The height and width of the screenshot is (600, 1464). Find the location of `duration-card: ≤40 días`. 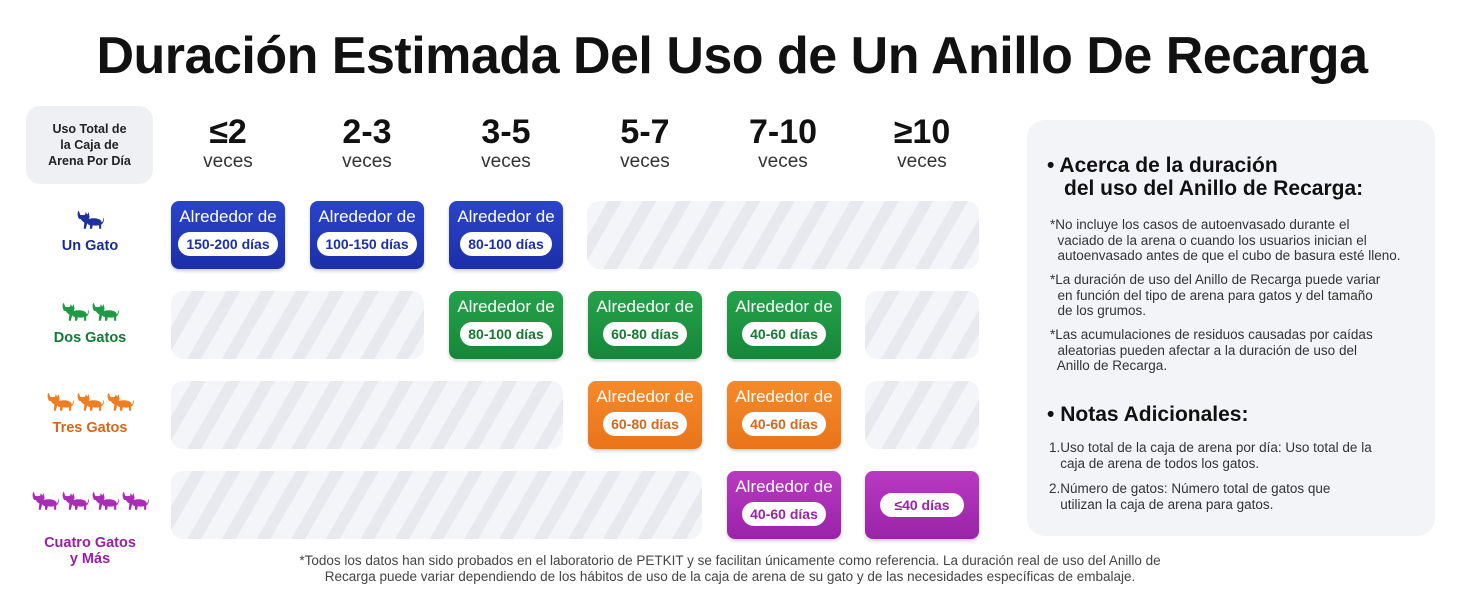

duration-card: ≤40 días is located at coordinates (922, 505).